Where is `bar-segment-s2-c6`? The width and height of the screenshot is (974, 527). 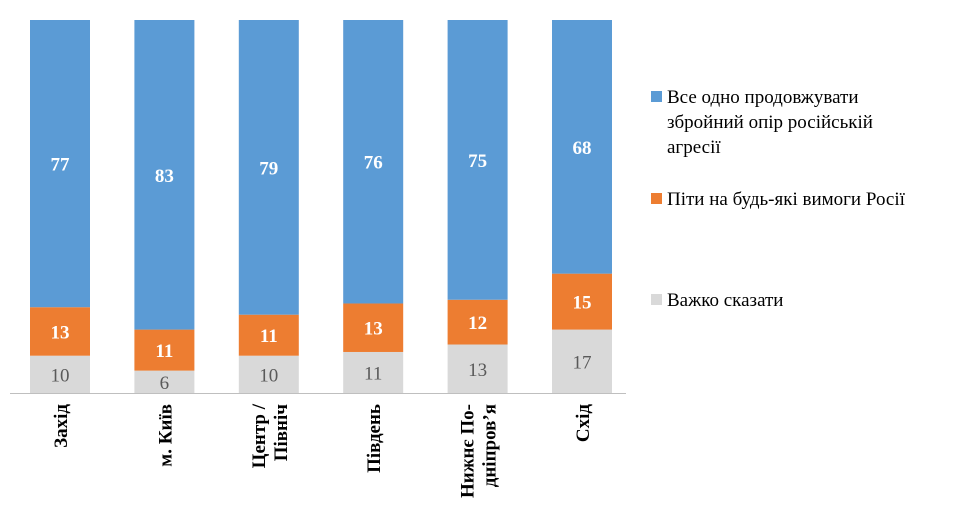
bar-segment-s2-c6 is located at coordinates (582, 301).